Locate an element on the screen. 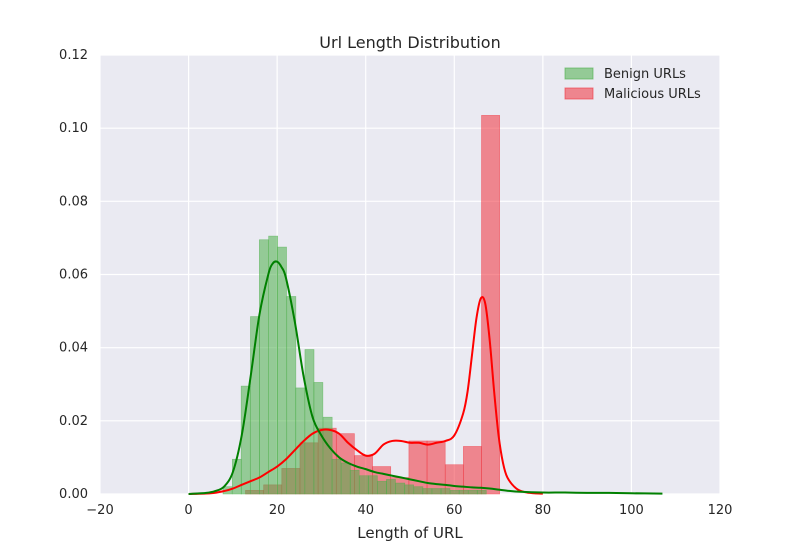 Image resolution: width=800 pixels, height=550 pixels. legend-label-malicious: Malicious URLs is located at coordinates (652, 94).